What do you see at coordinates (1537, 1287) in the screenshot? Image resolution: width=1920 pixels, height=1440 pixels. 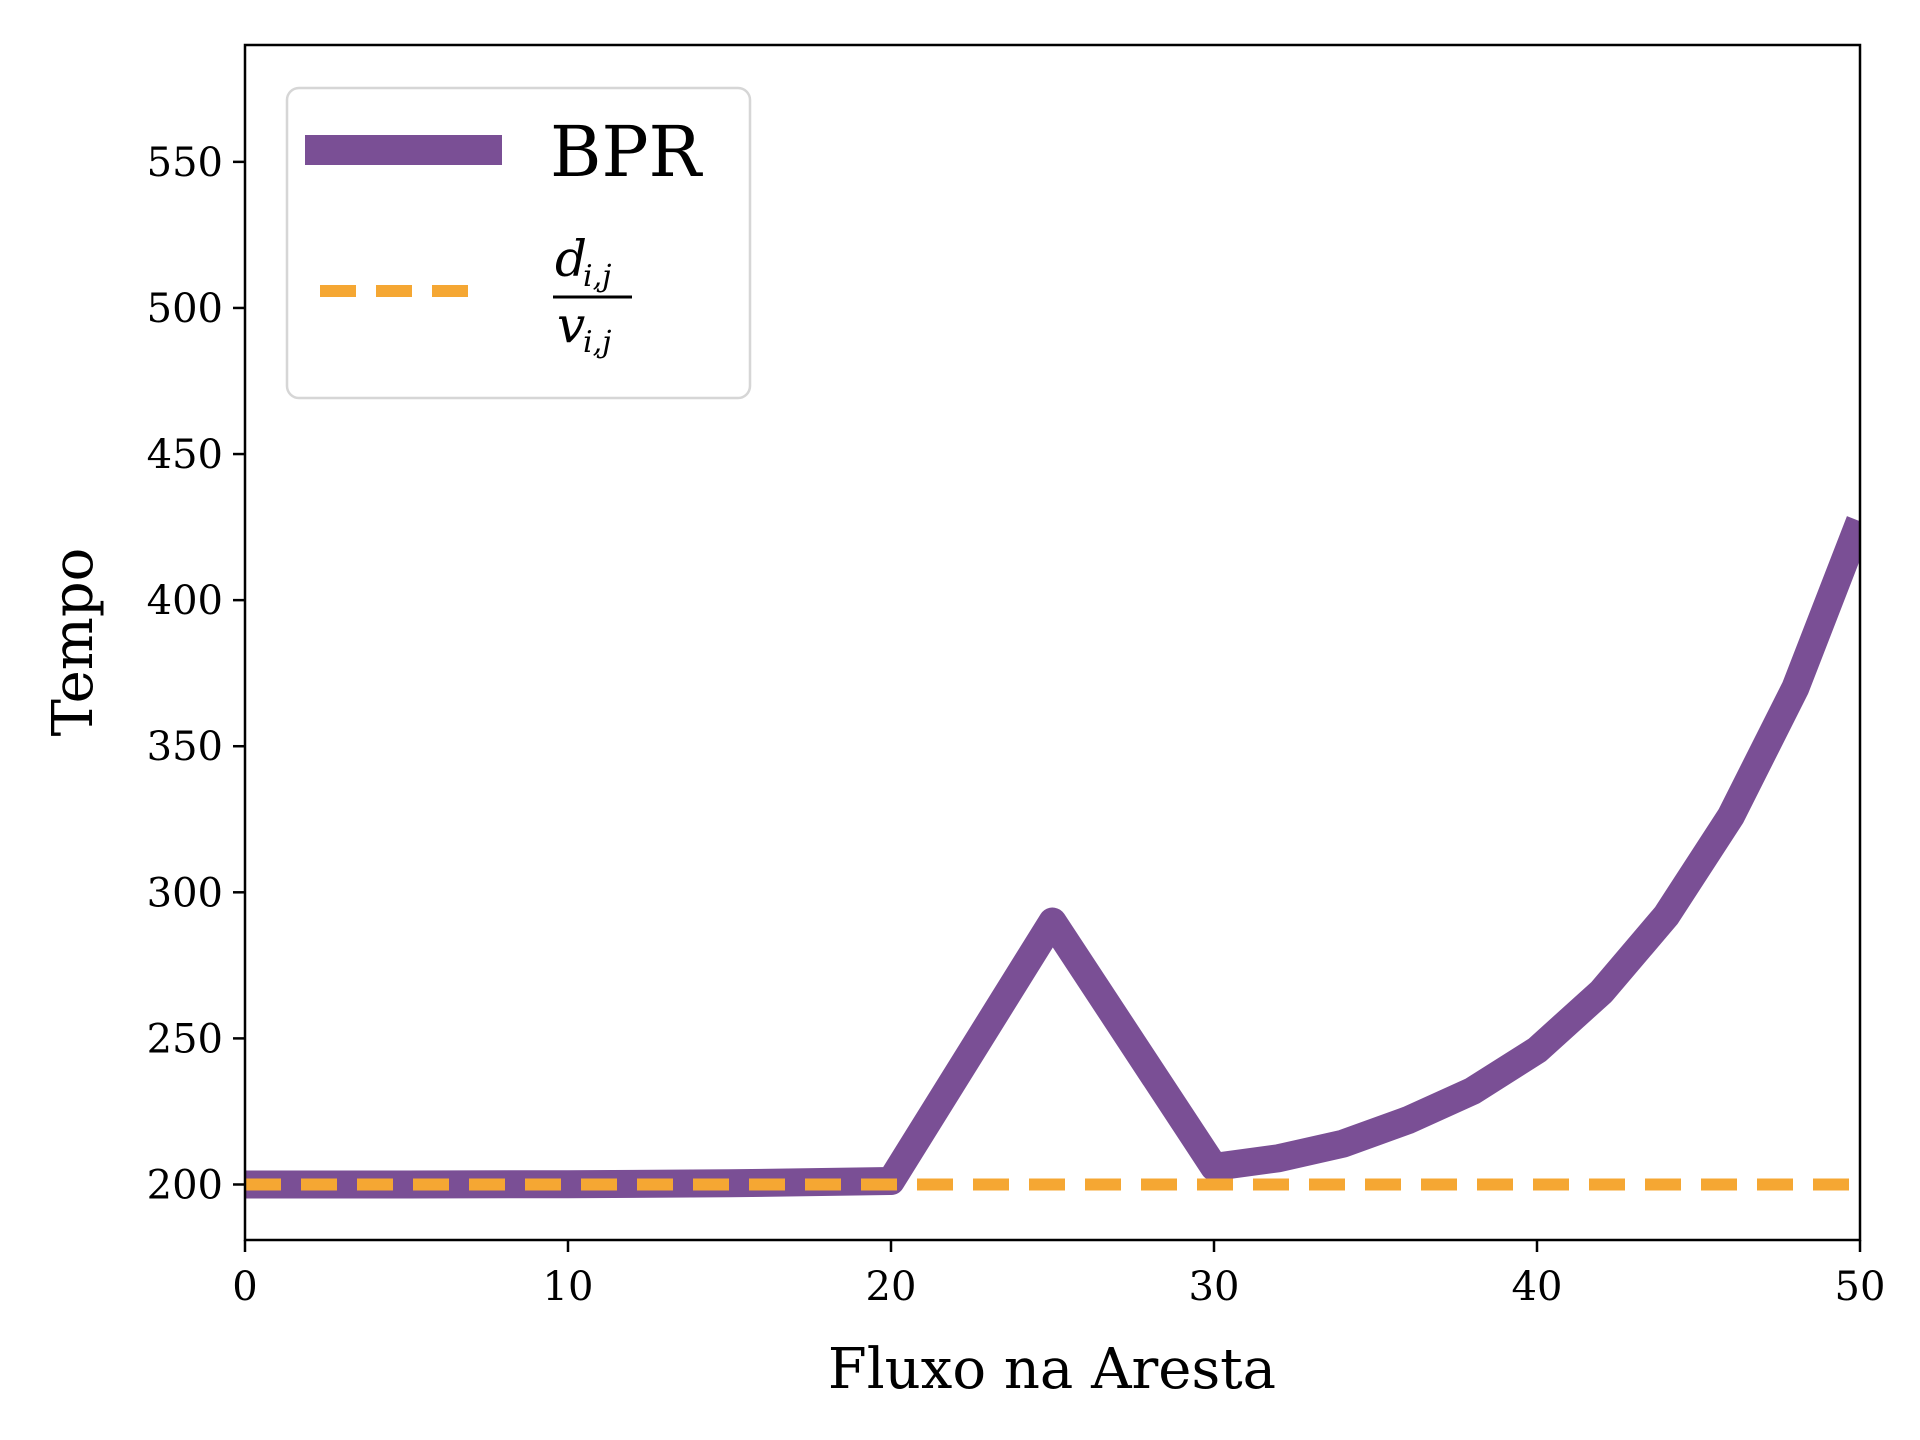 I see `x-tick-label: 40` at bounding box center [1537, 1287].